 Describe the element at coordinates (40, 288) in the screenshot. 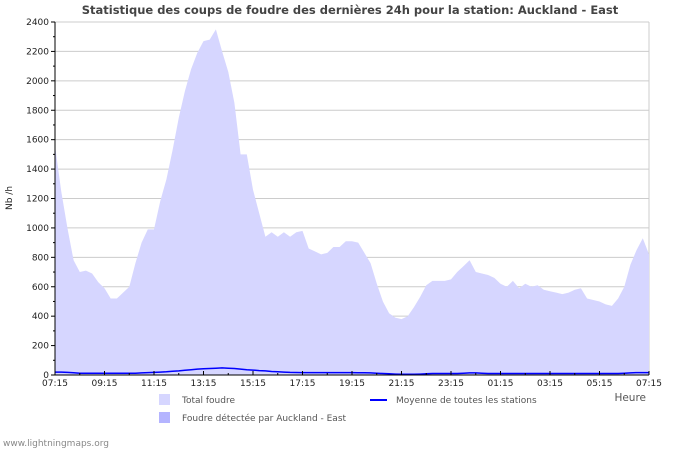

I see `y-tick-label: 600` at that location.